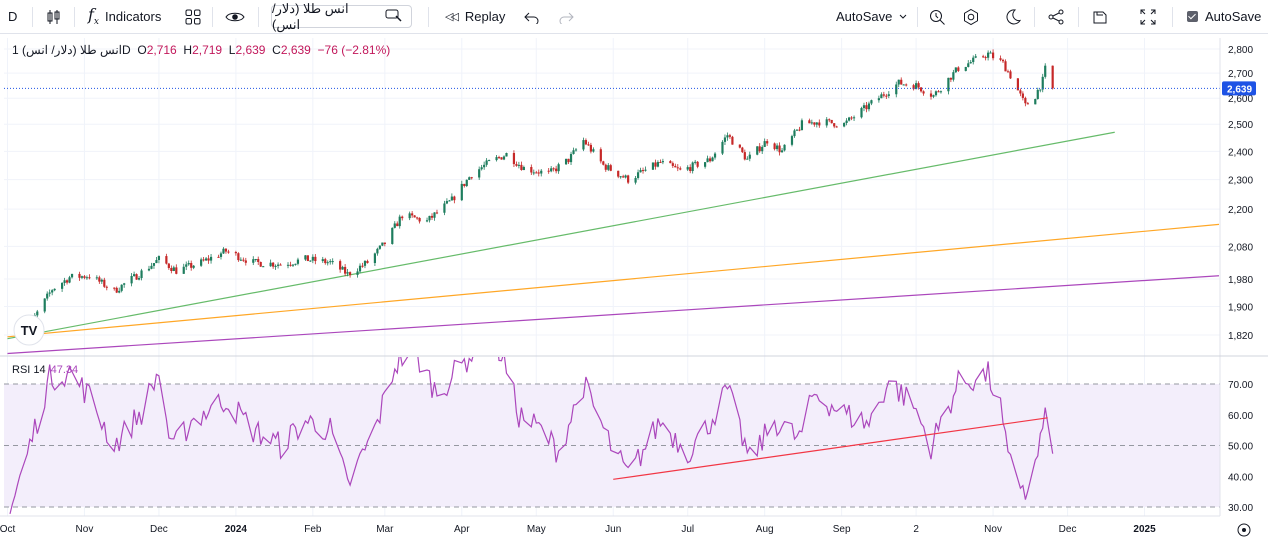  I want to click on price-tick-label: 1,820, so click(1240, 336).